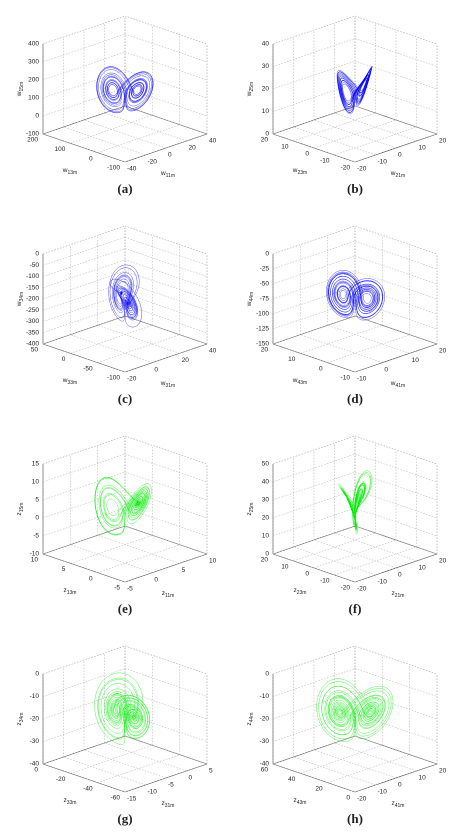  I want to click on z-axis-label: w25m, so click(251, 89).